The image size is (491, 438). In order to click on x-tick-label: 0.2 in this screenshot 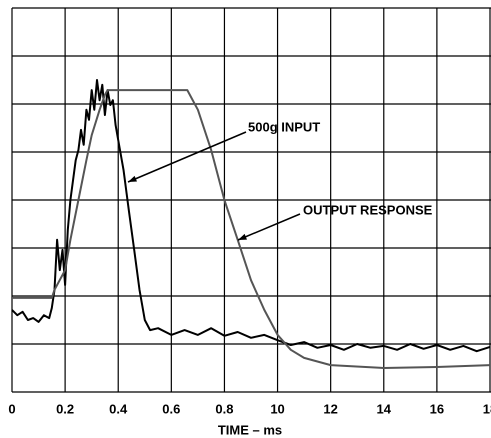, I will do `click(65, 408)`.